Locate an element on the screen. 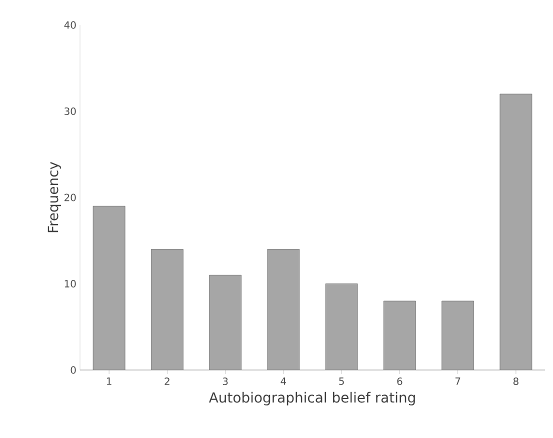  y-tick-label: 10 is located at coordinates (70, 284).